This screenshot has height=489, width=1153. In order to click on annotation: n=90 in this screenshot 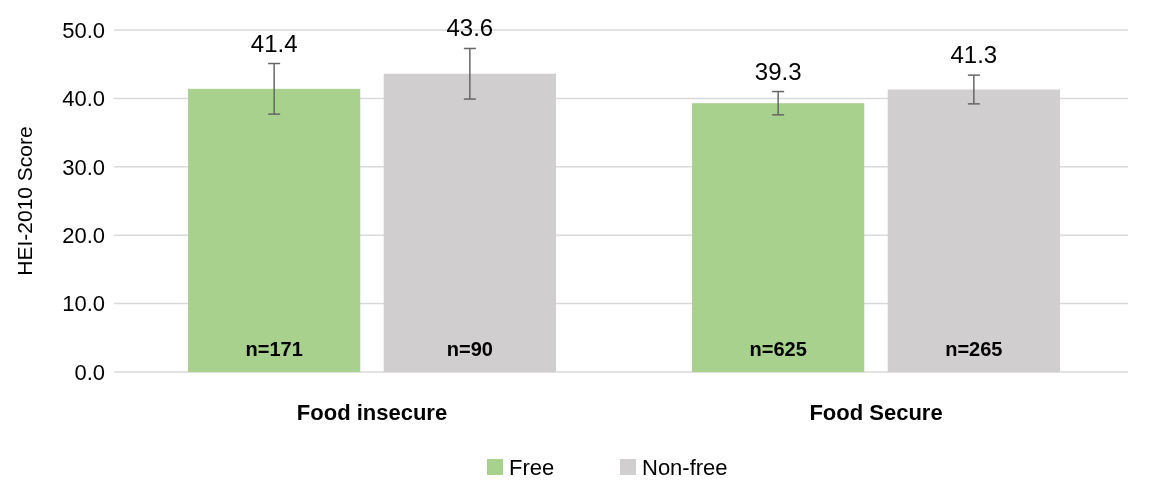, I will do `click(469, 349)`.